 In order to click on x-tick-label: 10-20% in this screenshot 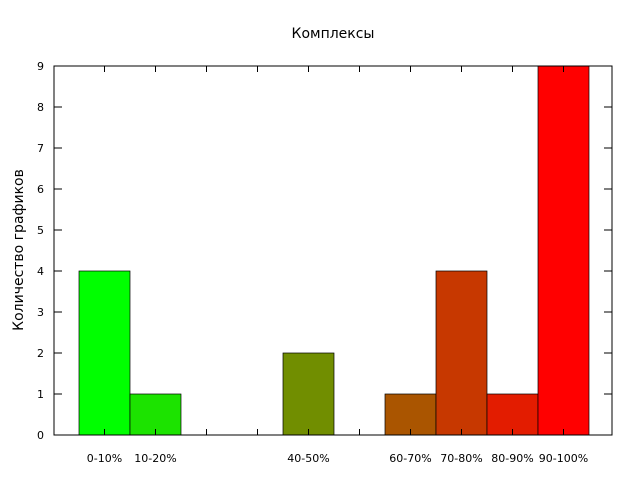, I will do `click(155, 458)`.